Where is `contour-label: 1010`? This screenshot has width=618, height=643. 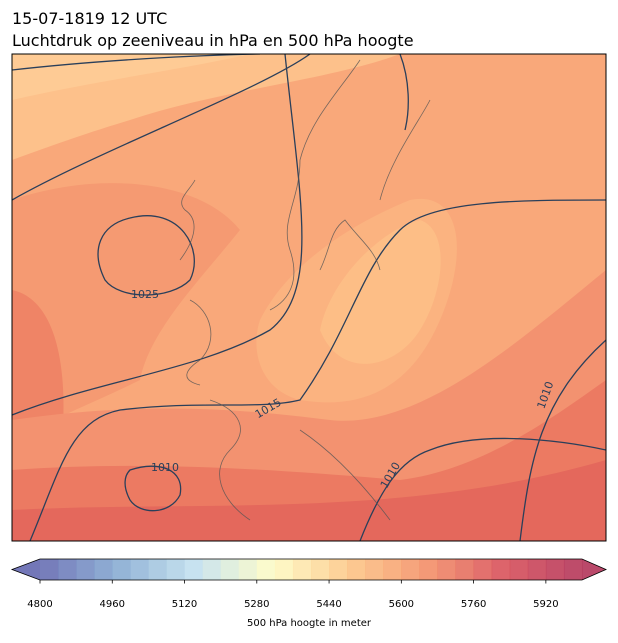 contour-label: 1010 is located at coordinates (165, 467).